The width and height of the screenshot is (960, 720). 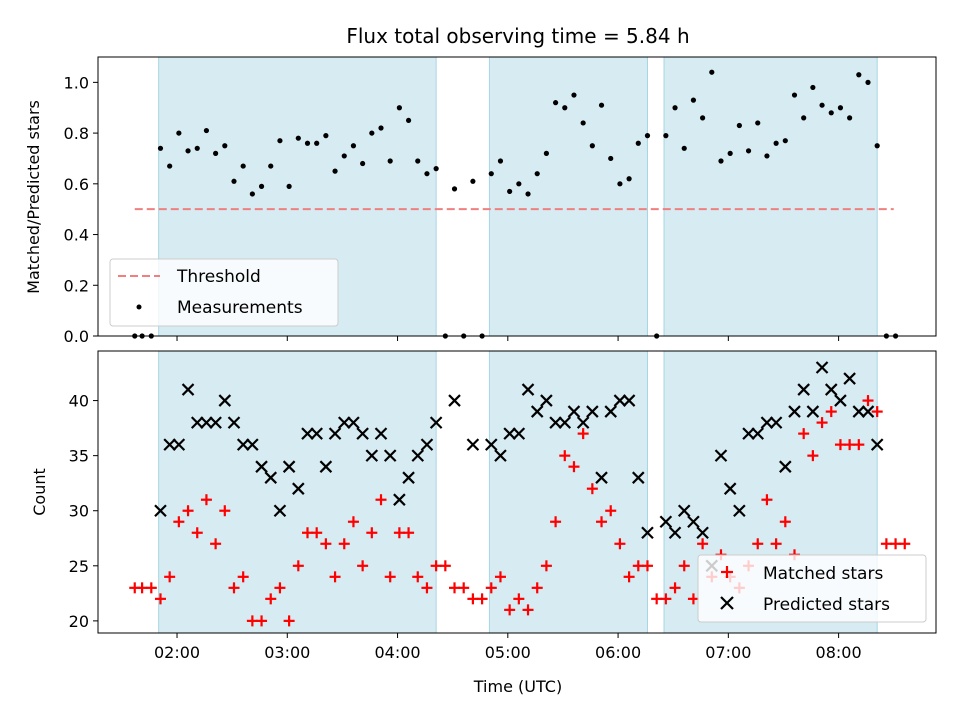 What do you see at coordinates (517, 36) in the screenshot?
I see `chart-title: Flux total observing time = 5.84 h` at bounding box center [517, 36].